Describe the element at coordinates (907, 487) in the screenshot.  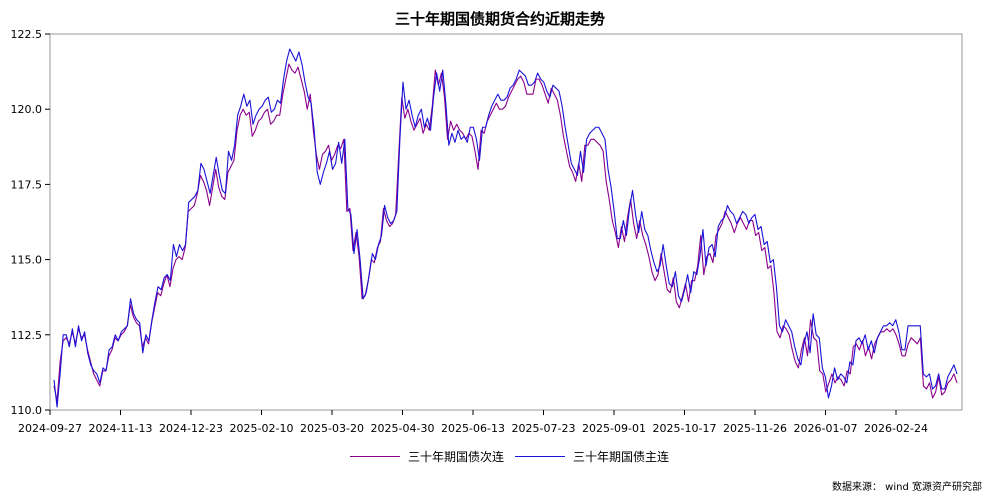
I see `source-note: 数据来源： wind 宽源资产研究部` at that location.